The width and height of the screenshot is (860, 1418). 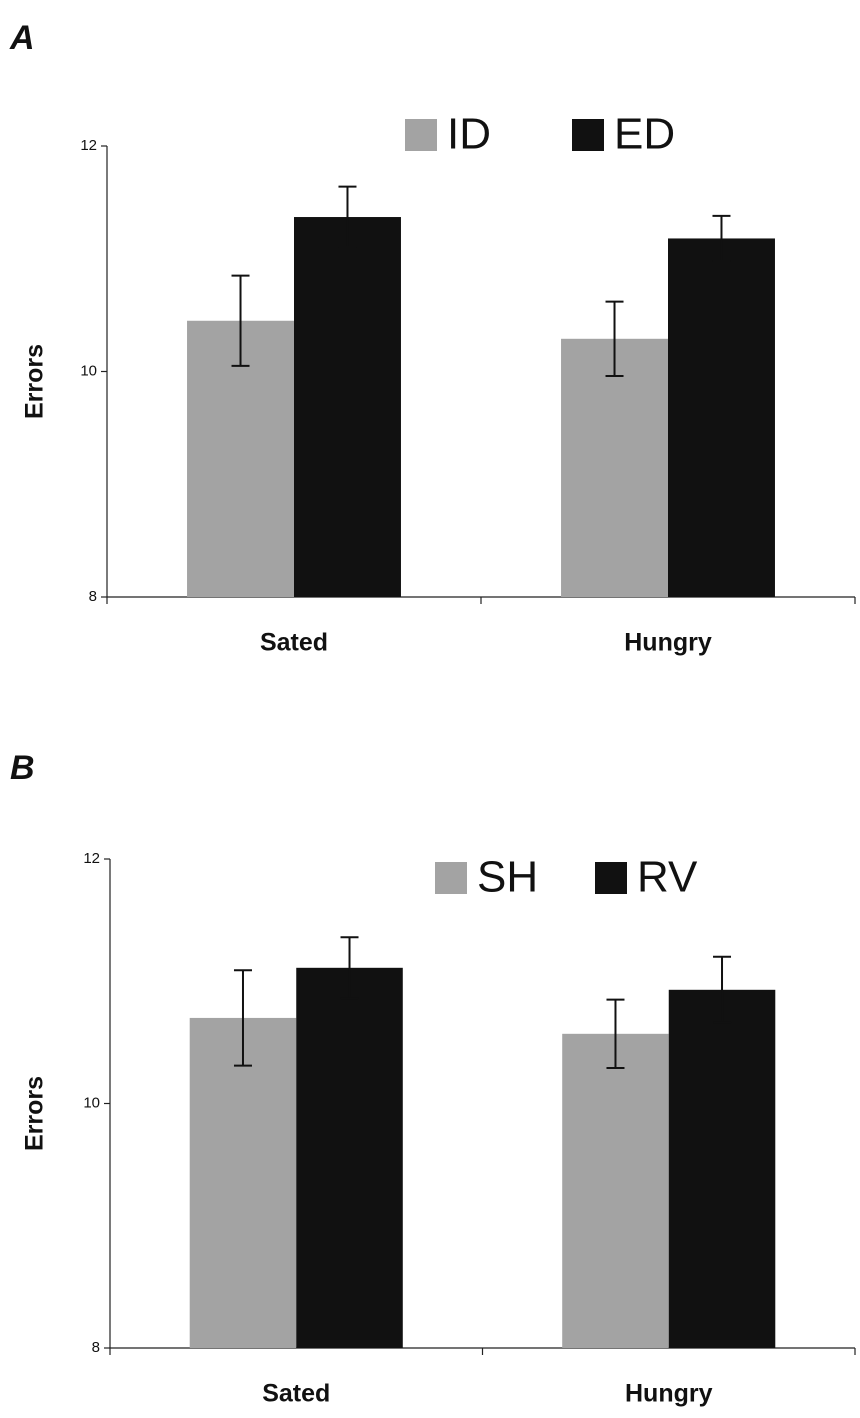 I want to click on panel-label: B, so click(x=22, y=768).